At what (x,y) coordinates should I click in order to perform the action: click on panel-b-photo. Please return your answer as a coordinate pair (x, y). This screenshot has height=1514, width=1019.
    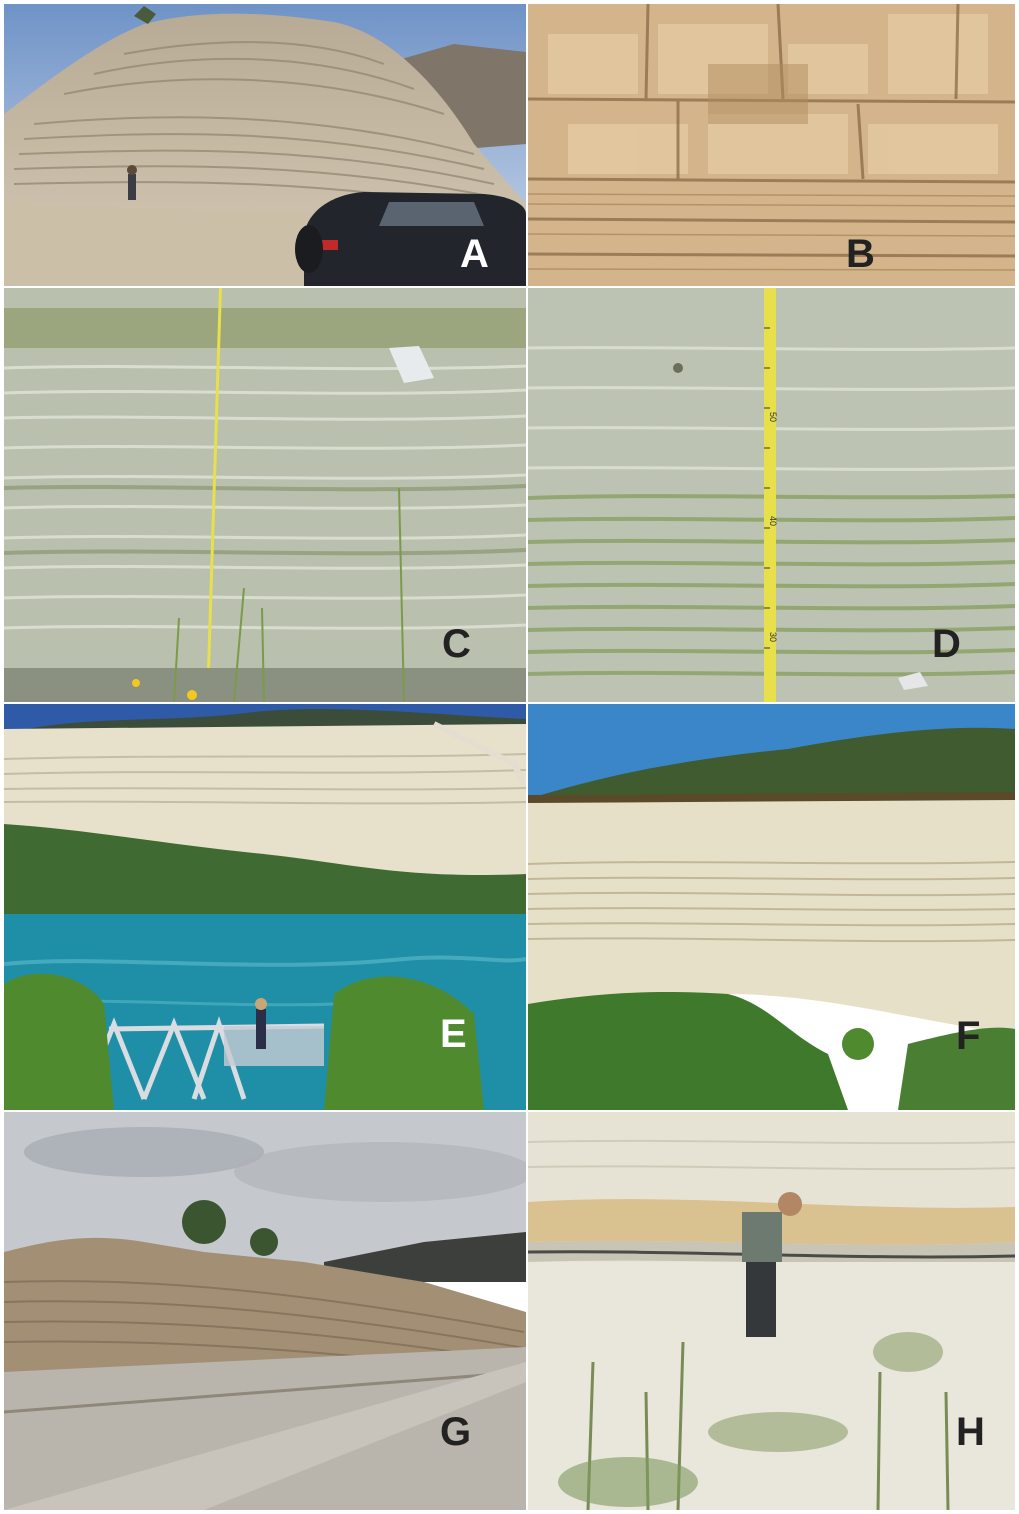
    Looking at the image, I should click on (771, 145).